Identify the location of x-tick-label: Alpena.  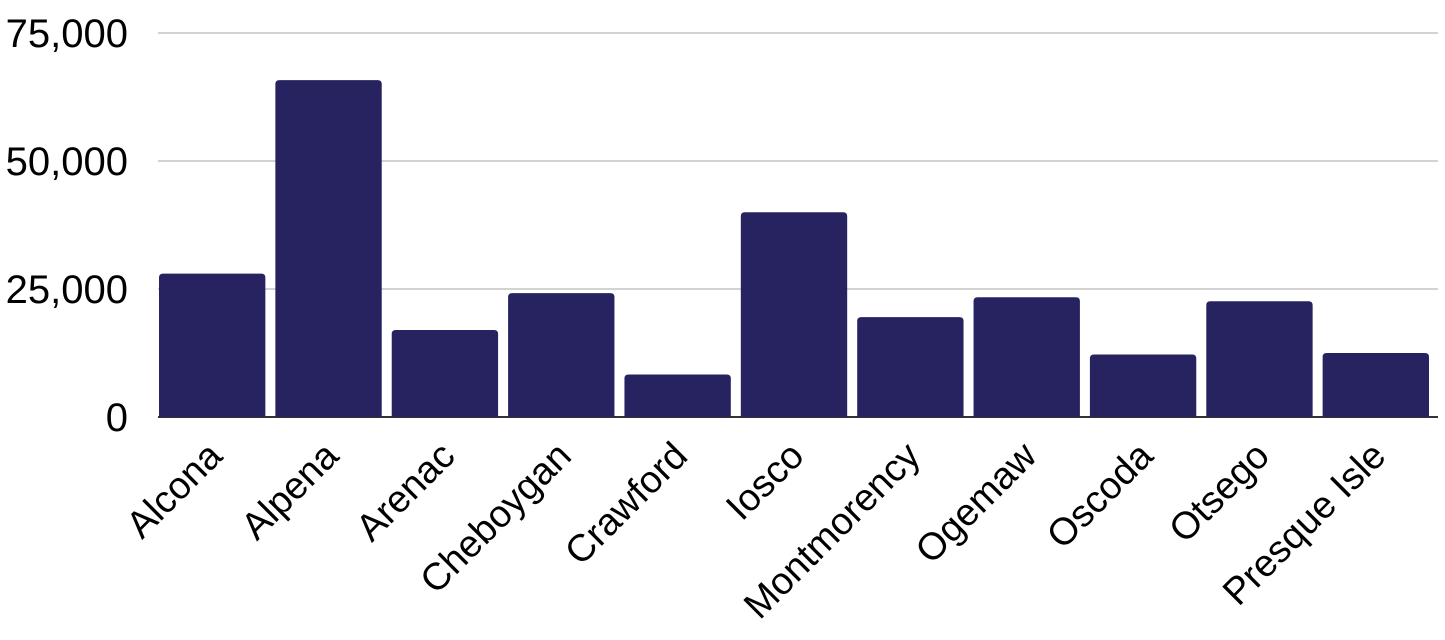
(291, 491).